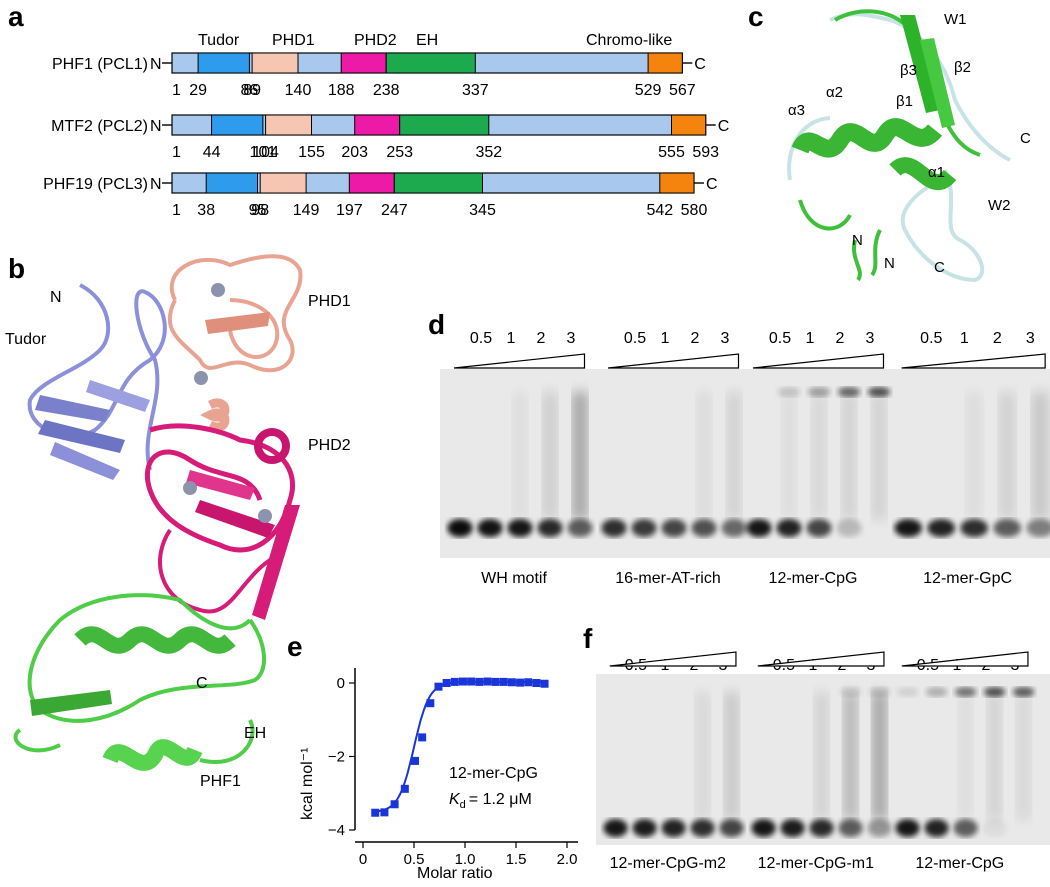  Describe the element at coordinates (588, 638) in the screenshot. I see `panel-label-f: f` at that location.